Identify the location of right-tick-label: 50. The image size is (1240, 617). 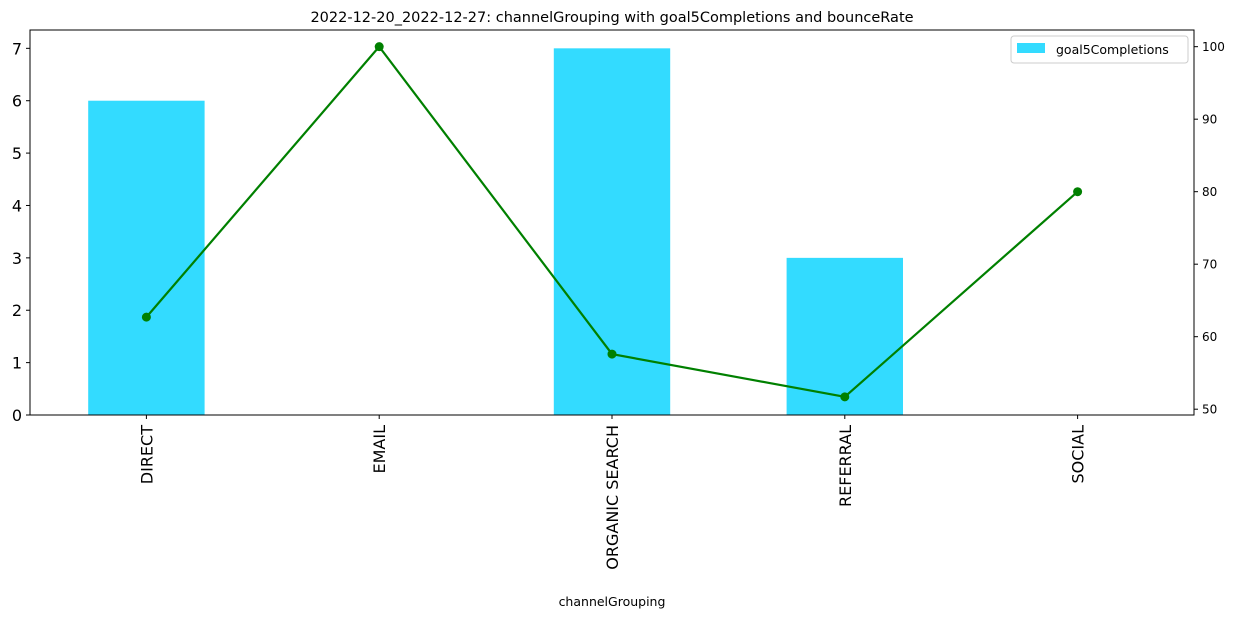
(1209, 410).